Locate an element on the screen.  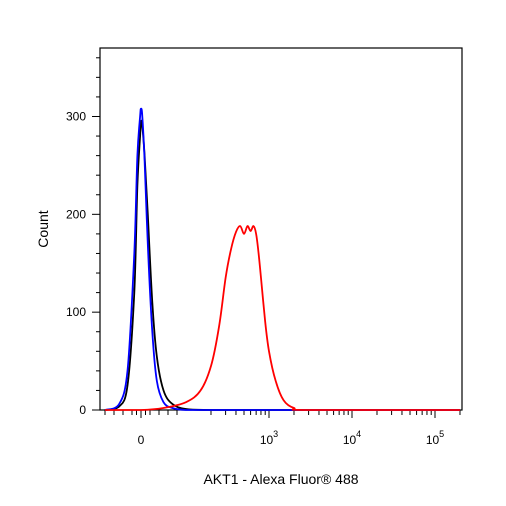
y-tick-label: 100 is located at coordinates (76, 312).